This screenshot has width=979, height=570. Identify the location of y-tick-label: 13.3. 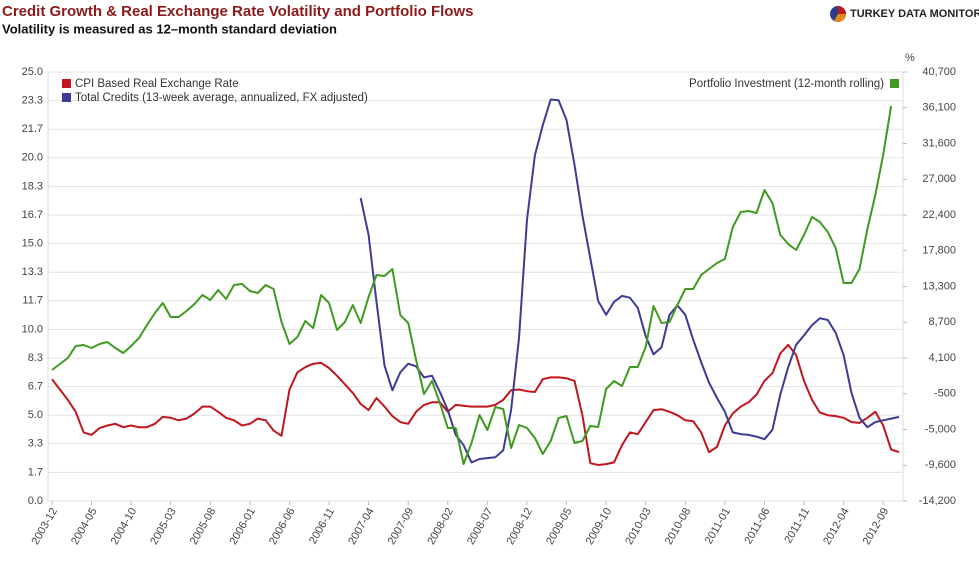
(32, 272).